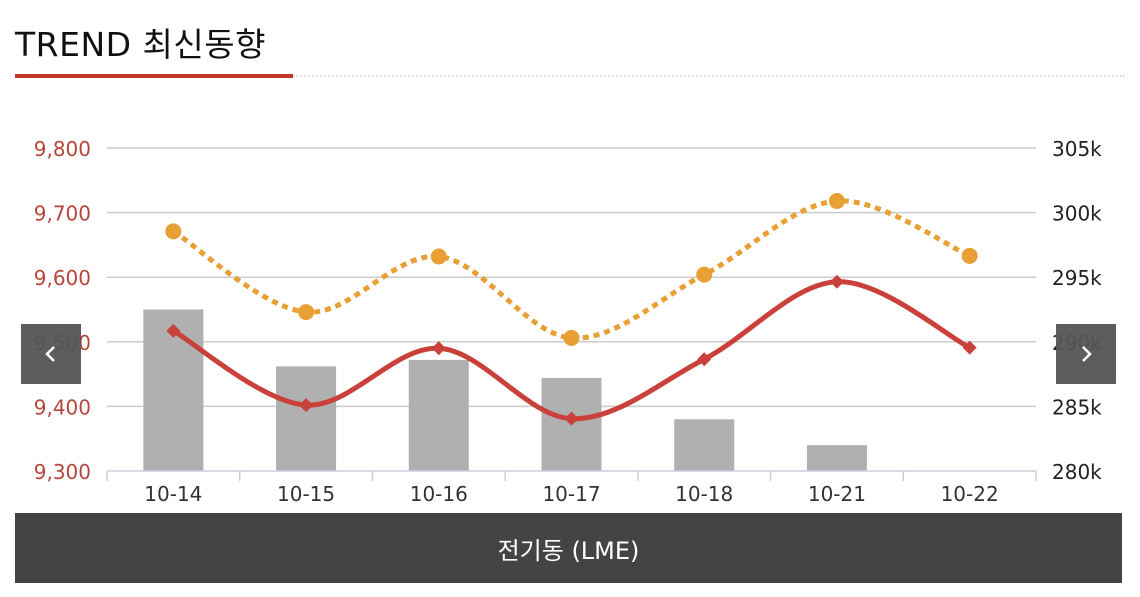  Describe the element at coordinates (439, 494) in the screenshot. I see `x-axis-tick-label: 10-16` at that location.